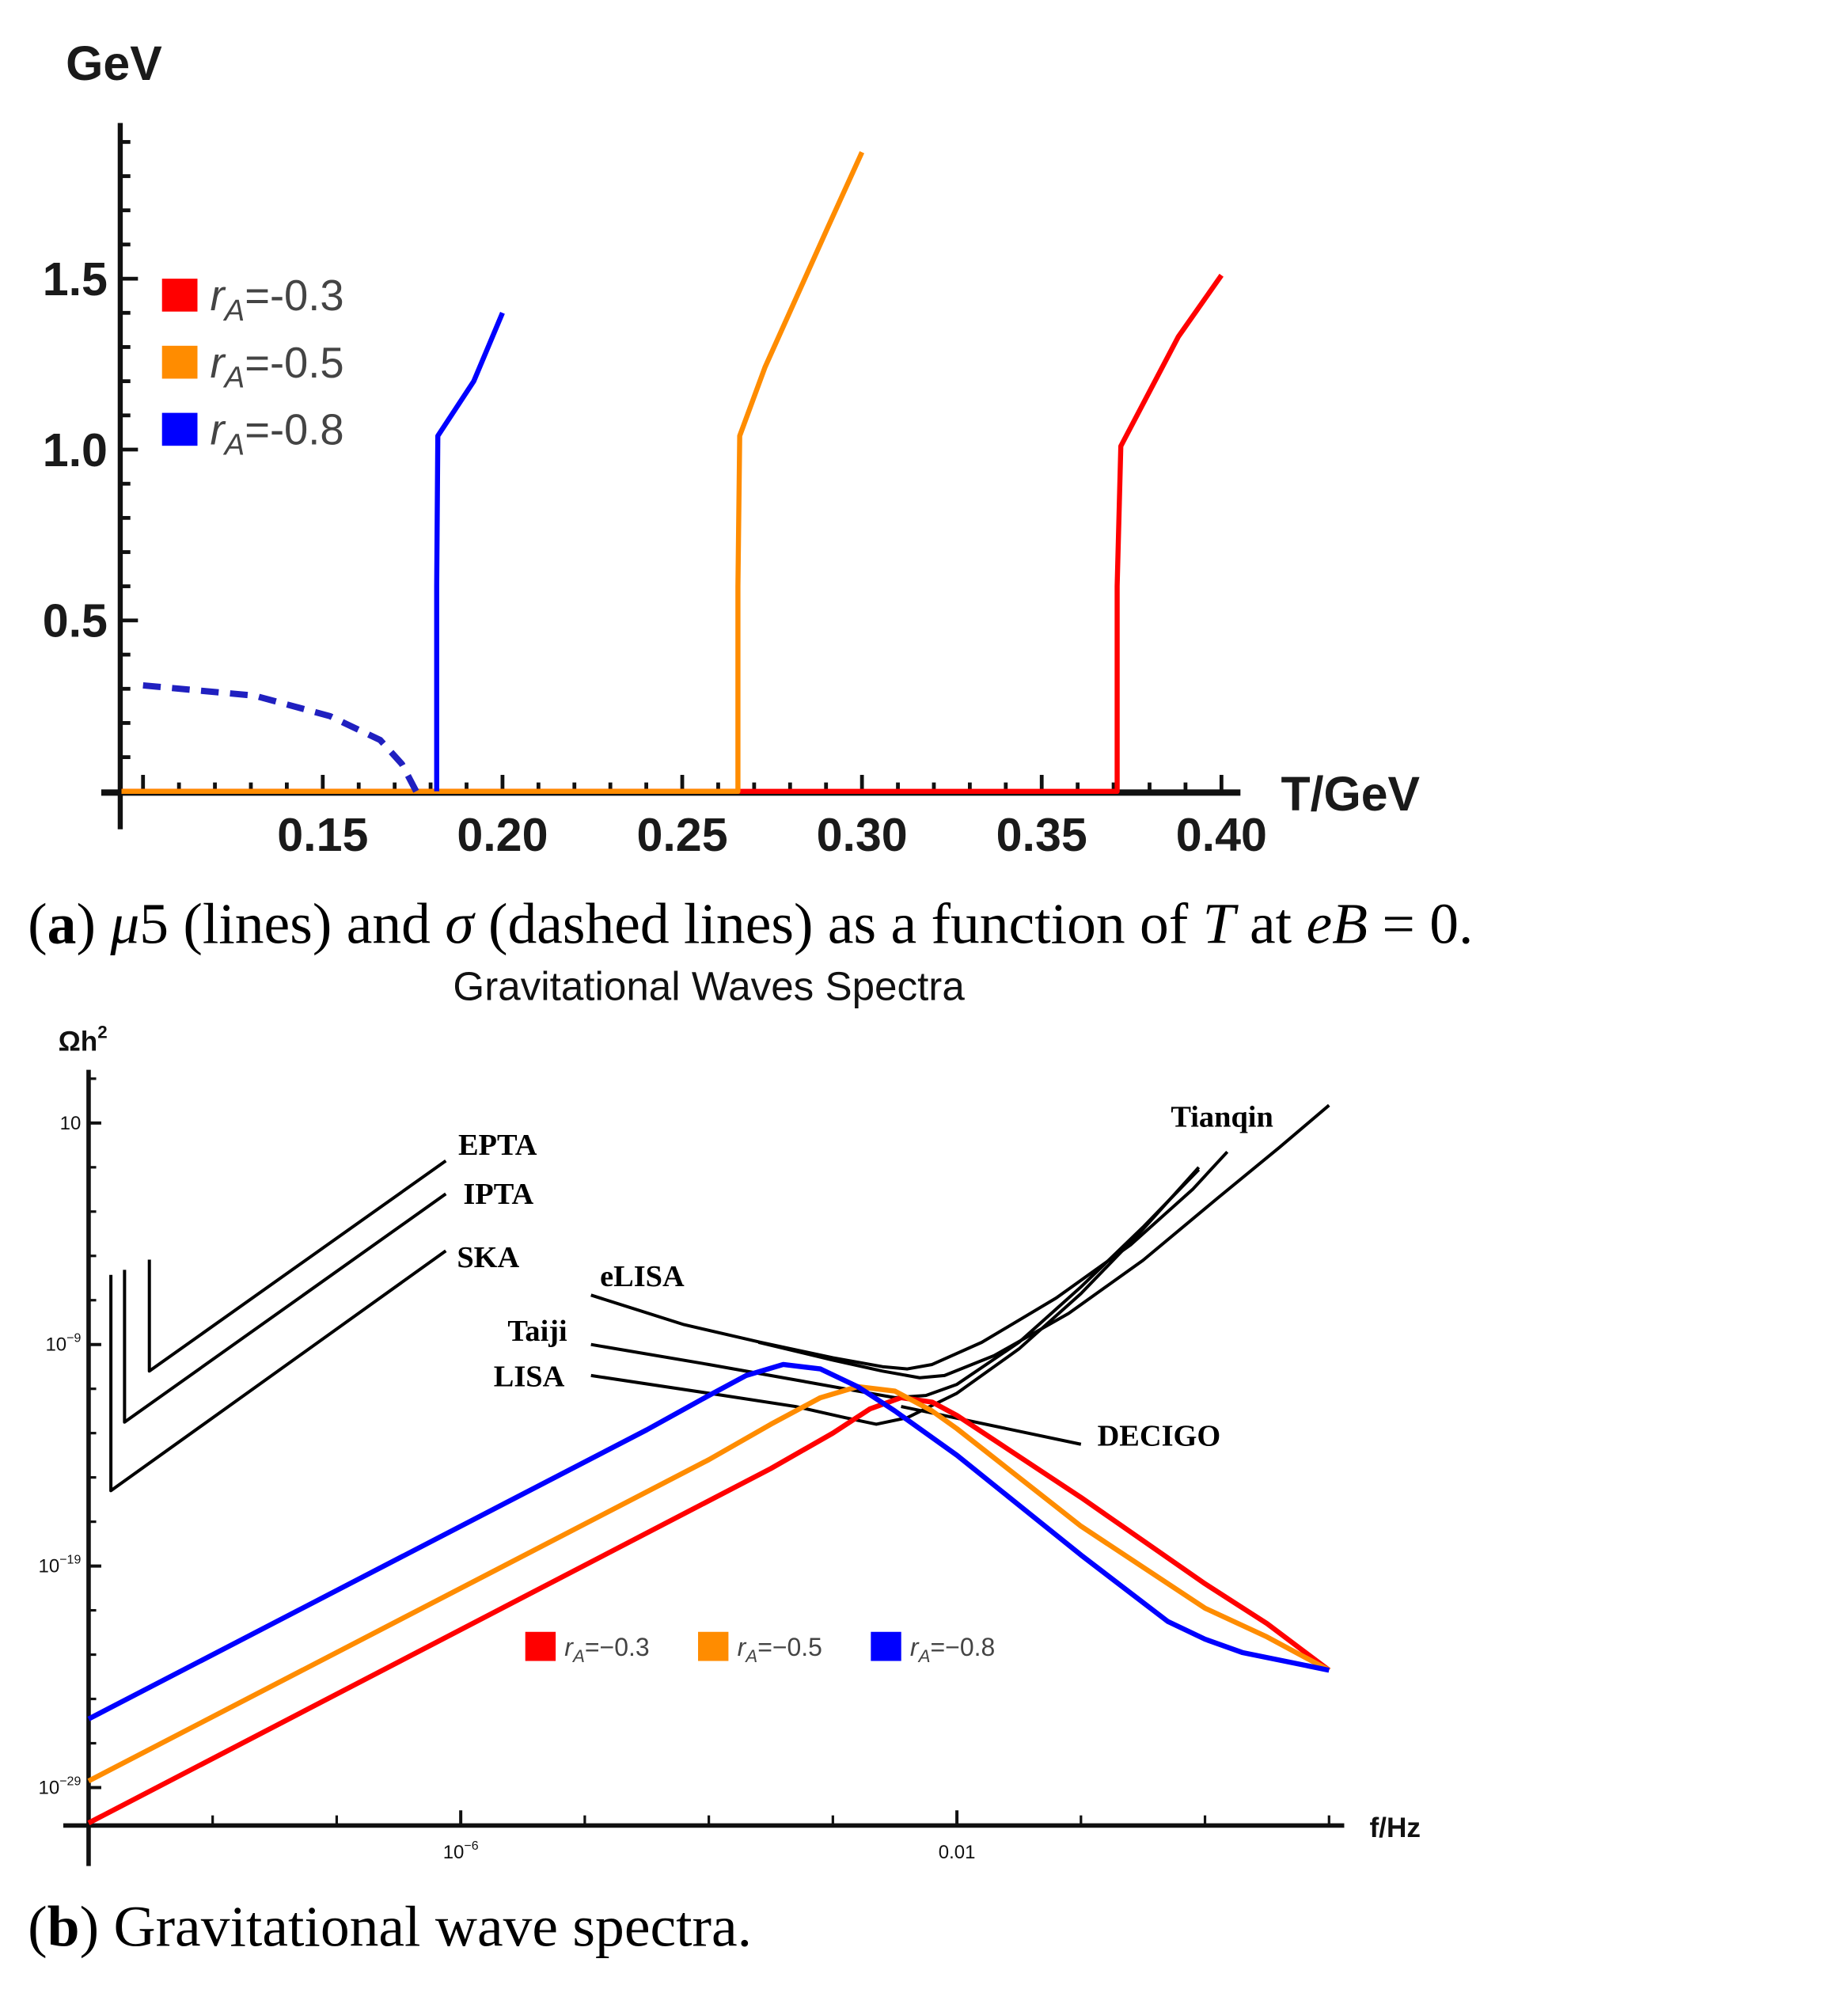 The height and width of the screenshot is (1989, 1848). I want to click on sensitivity-curve-ska, so click(278, 1371).